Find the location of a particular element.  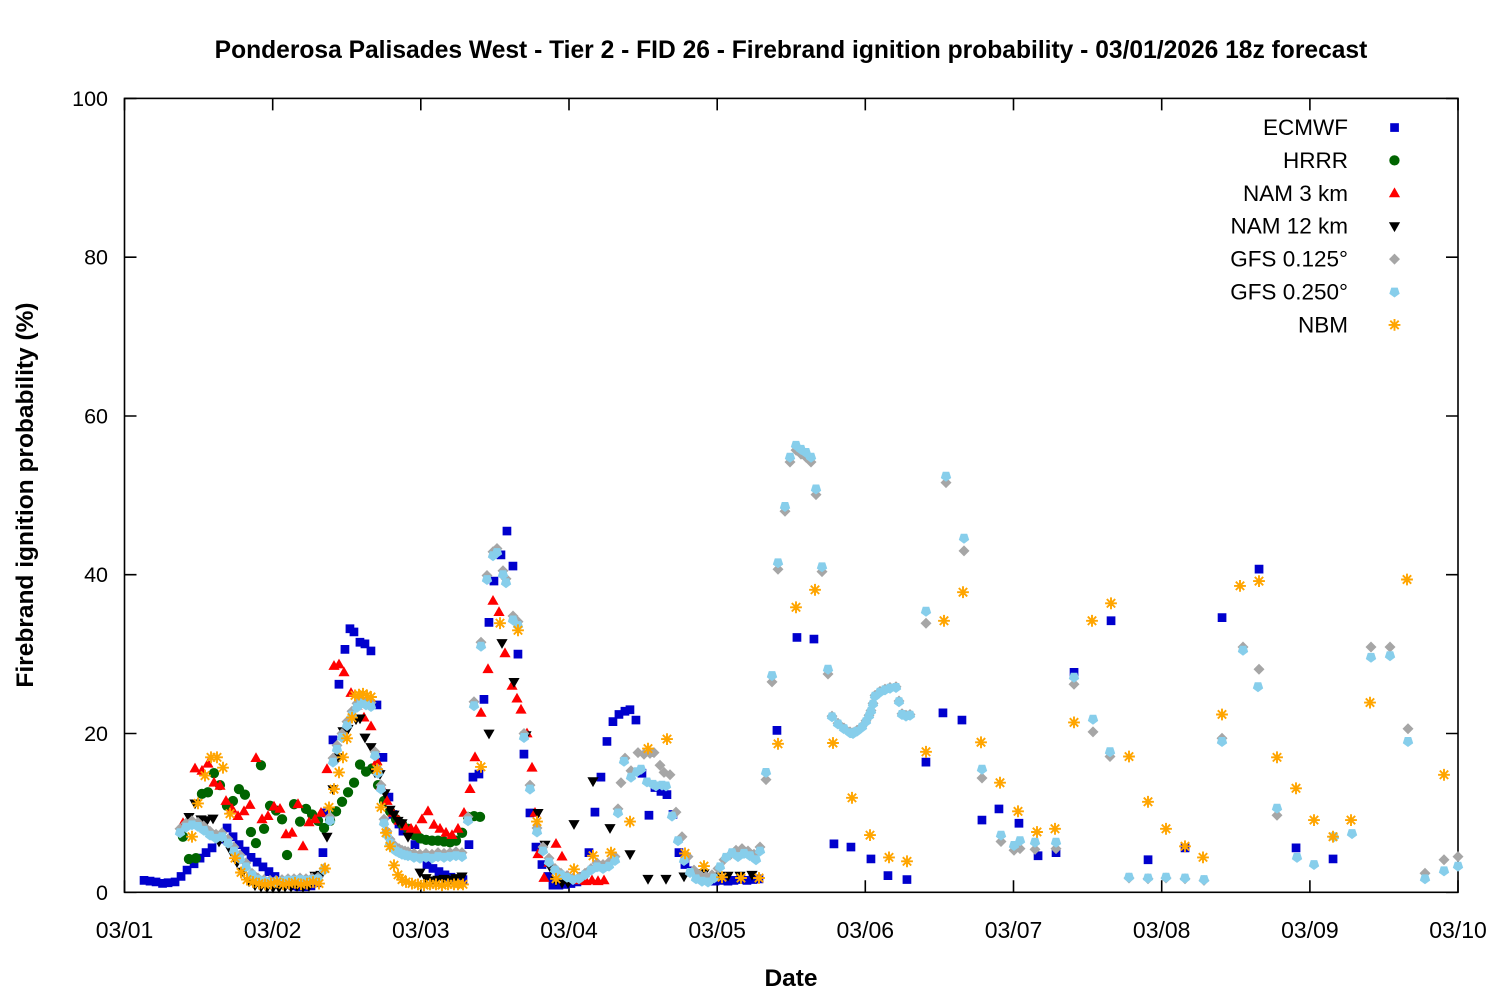

svg-text: 03/04 is located at coordinates (569, 930).